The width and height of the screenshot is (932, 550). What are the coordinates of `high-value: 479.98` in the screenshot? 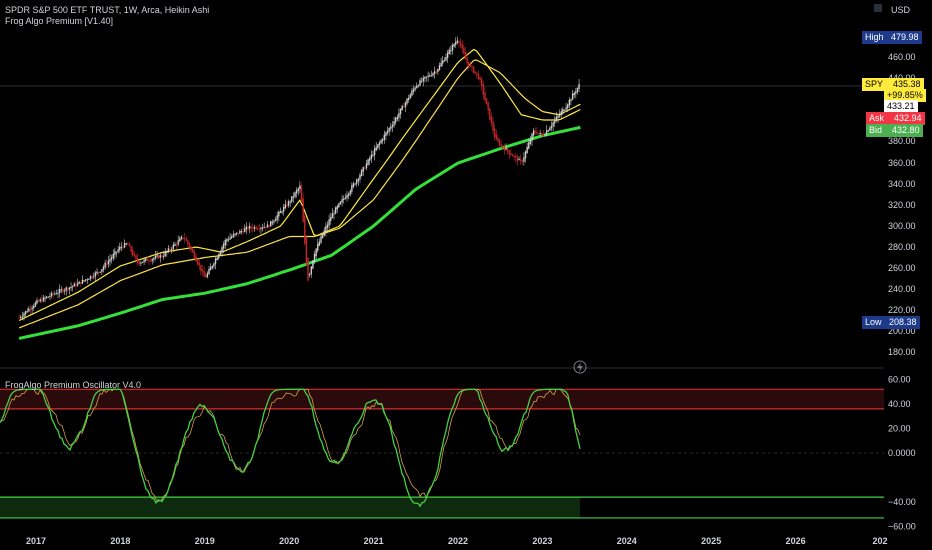 It's located at (905, 37).